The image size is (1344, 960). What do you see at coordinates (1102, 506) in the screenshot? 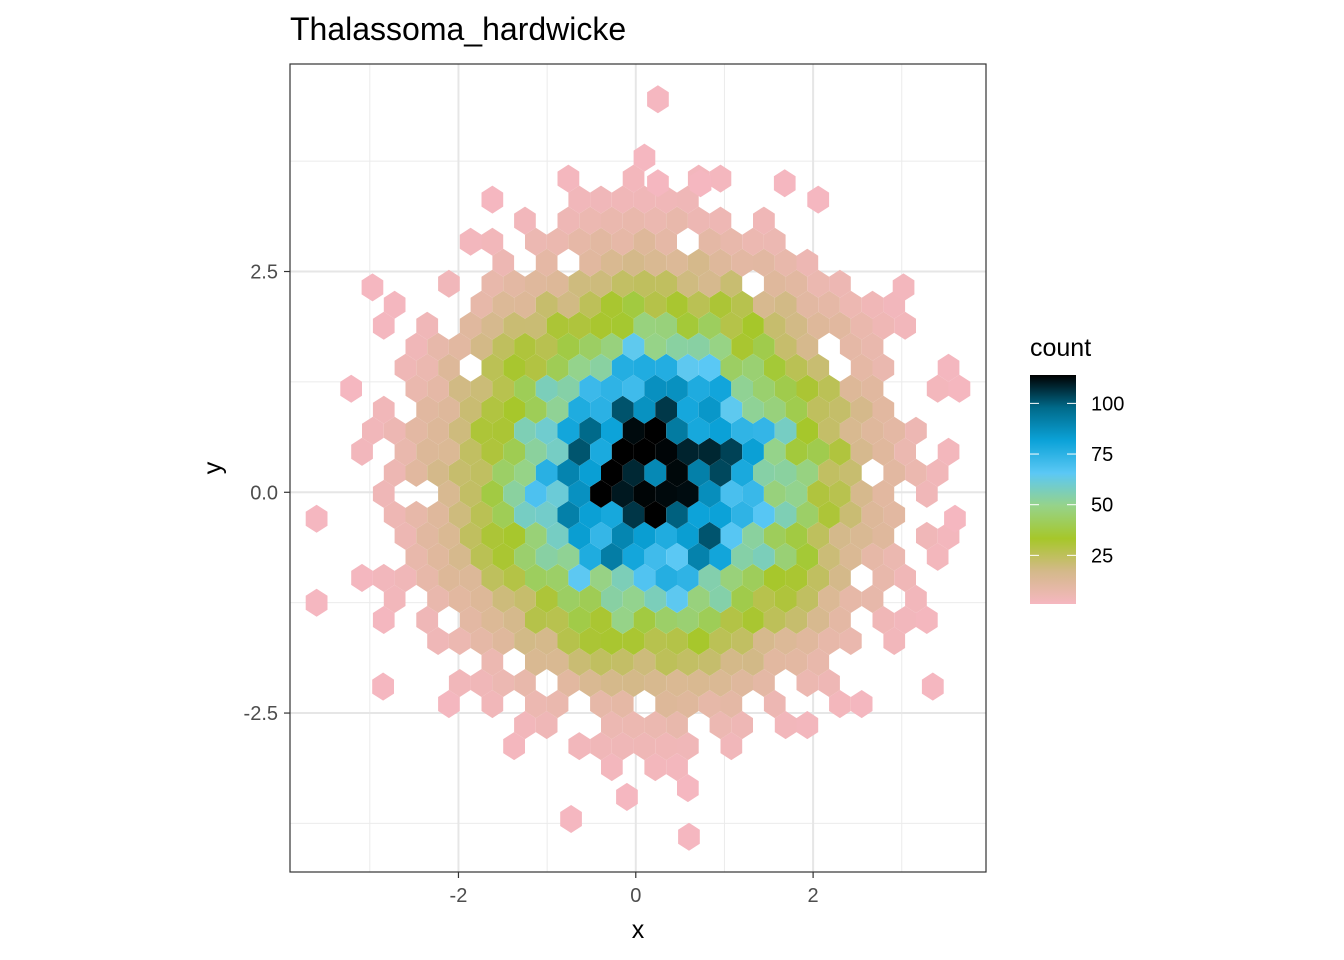
I see `legend-tick-label: 50` at bounding box center [1102, 506].